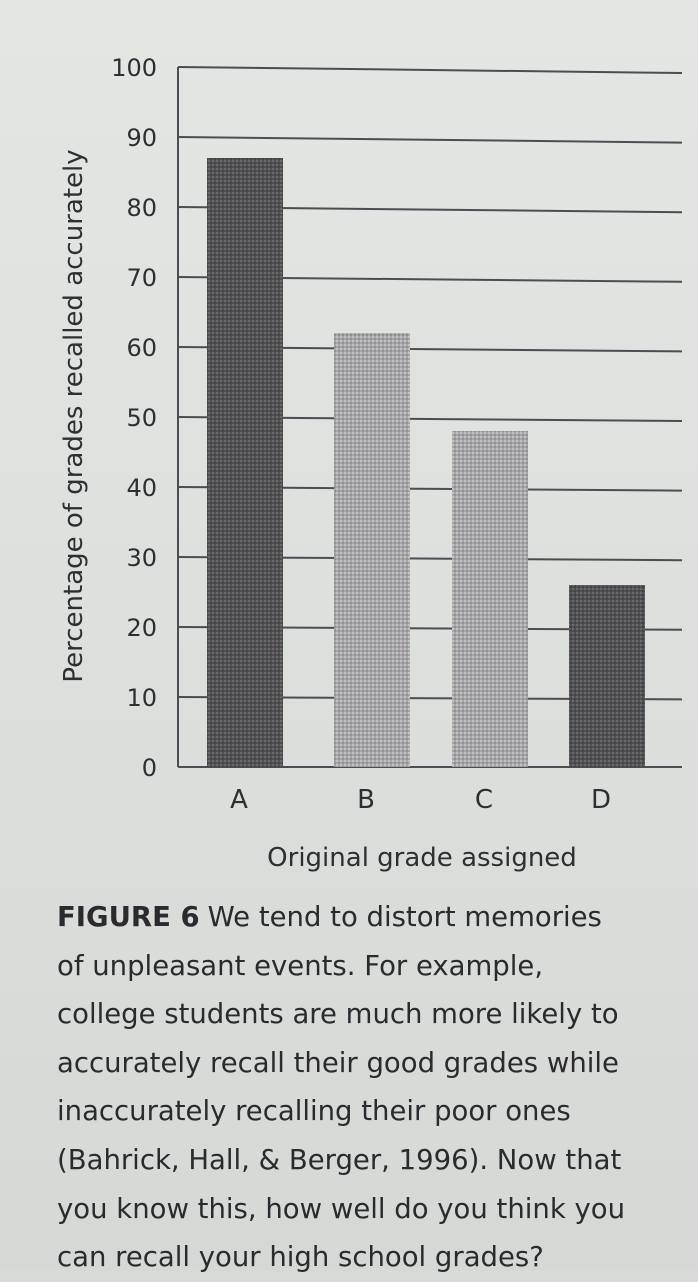 This screenshot has height=1282, width=698. I want to click on x-tick-label: D, so click(601, 800).